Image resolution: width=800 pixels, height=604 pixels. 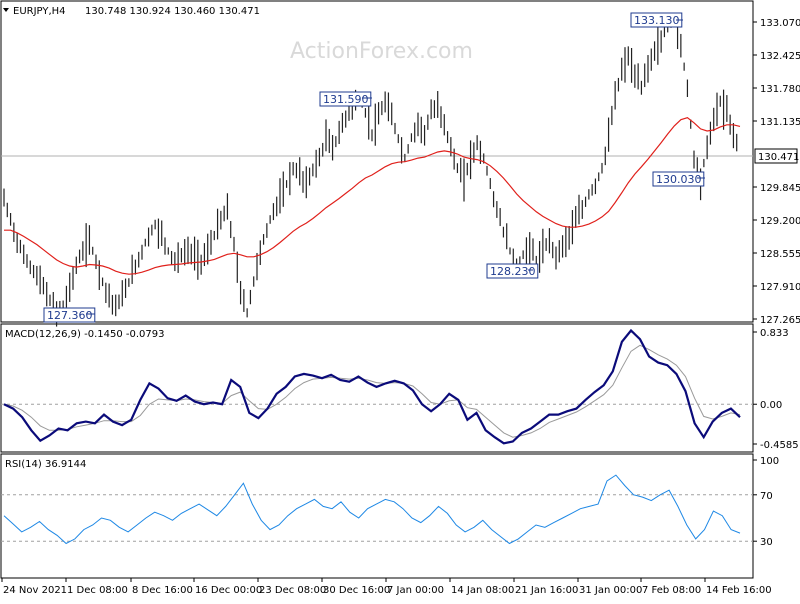 What do you see at coordinates (780, 122) in the screenshot?
I see `price-y-tick-label: 131.135` at bounding box center [780, 122].